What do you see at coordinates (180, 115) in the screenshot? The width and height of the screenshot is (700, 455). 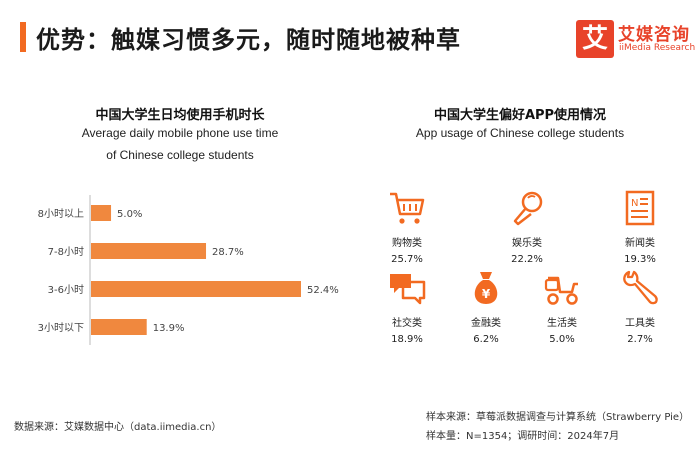 I see `left-chart-title: 中国大学生日均使用手机时长` at bounding box center [180, 115].